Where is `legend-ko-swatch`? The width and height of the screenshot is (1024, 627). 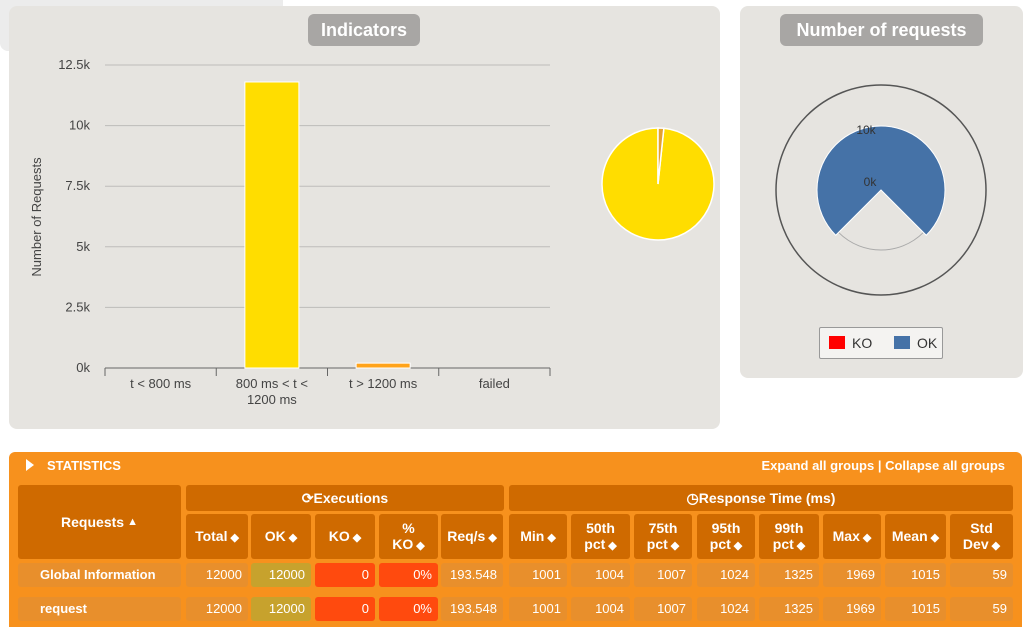
legend-ko-swatch is located at coordinates (837, 342).